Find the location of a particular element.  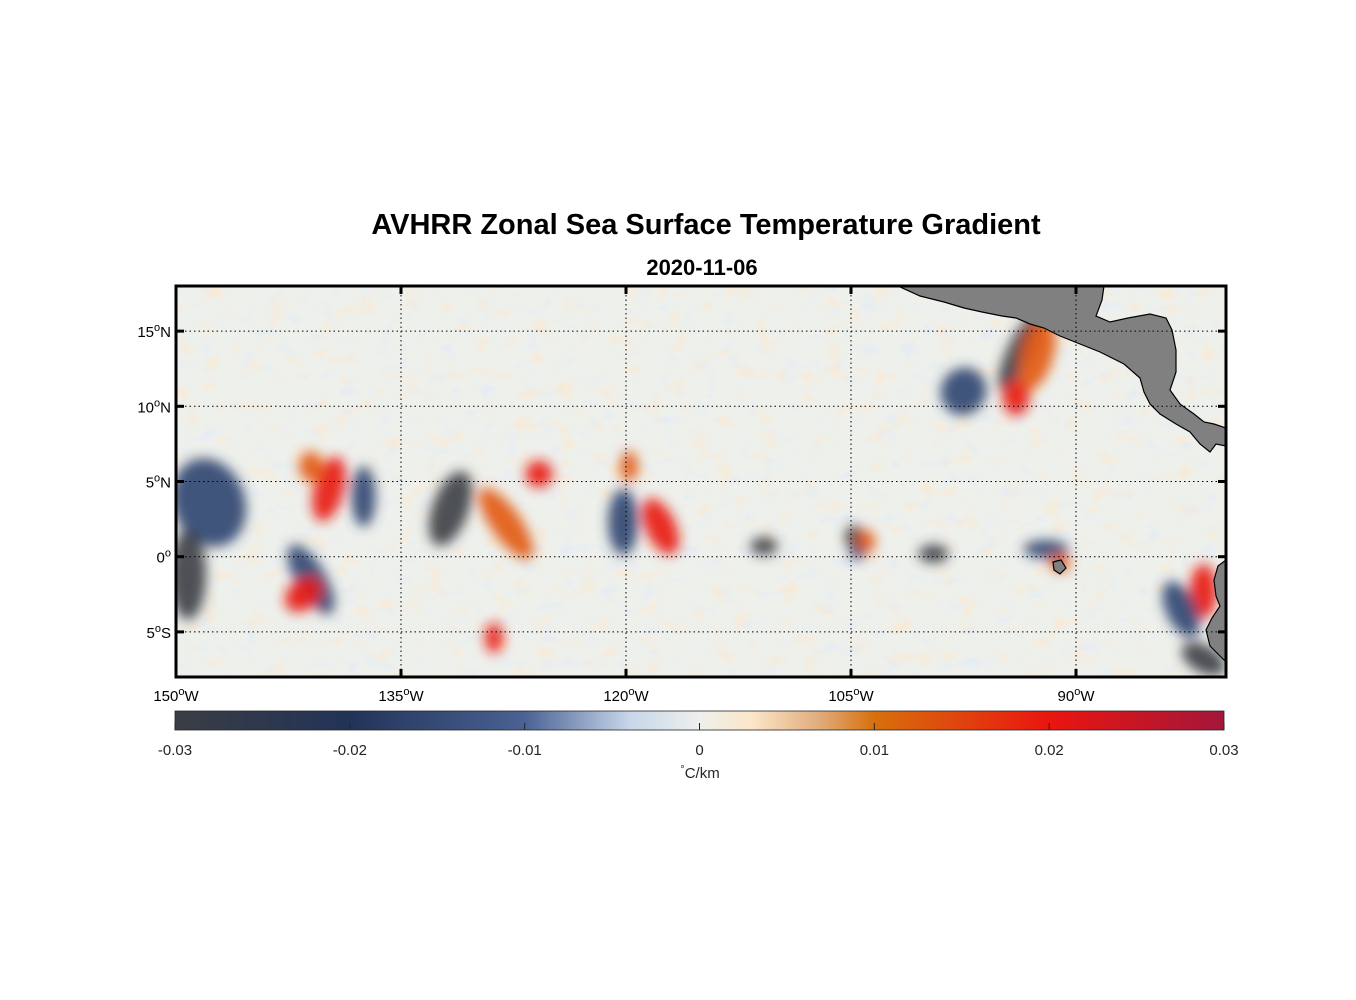

latitude-tick-label: 10oN is located at coordinates (154, 406).